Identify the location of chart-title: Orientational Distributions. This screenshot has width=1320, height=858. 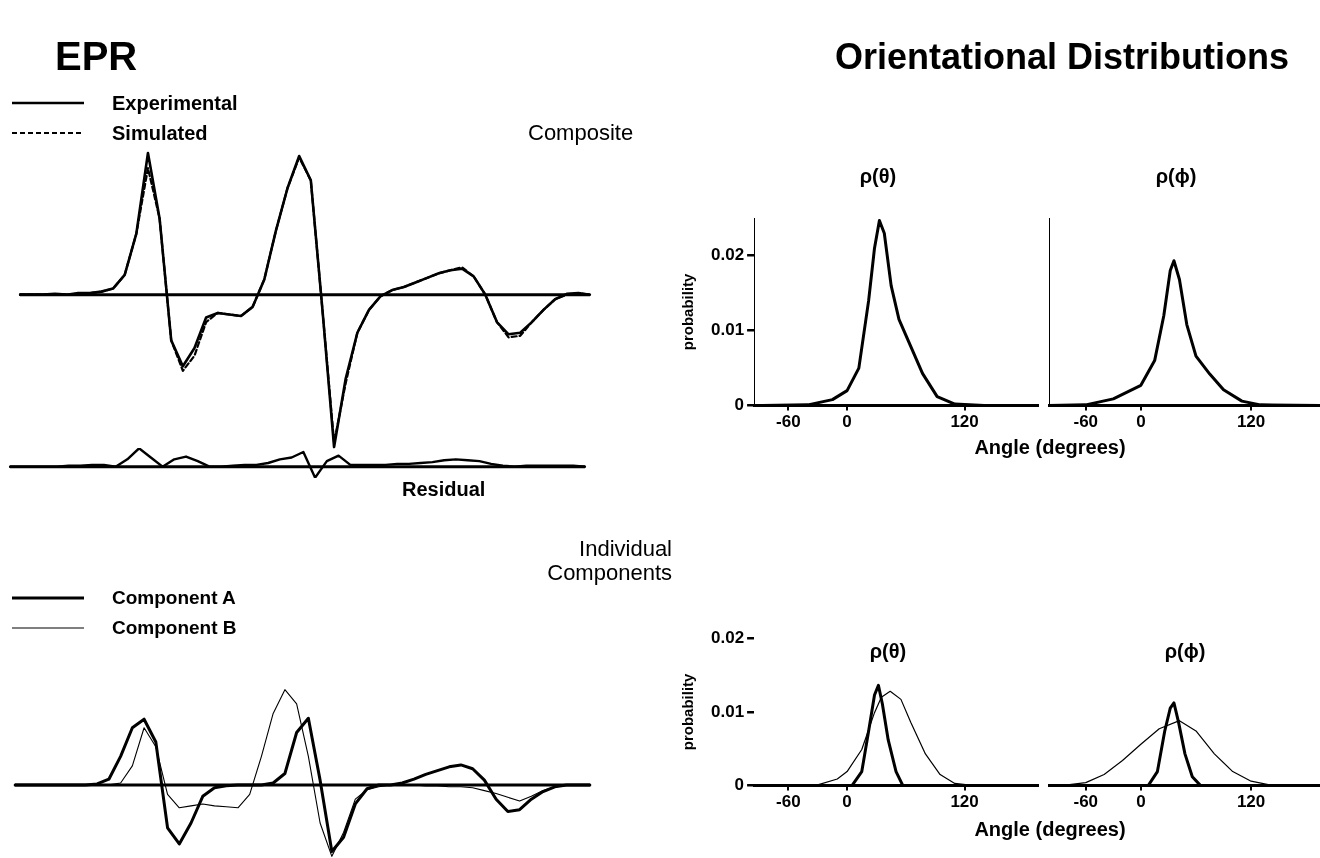
(1062, 57).